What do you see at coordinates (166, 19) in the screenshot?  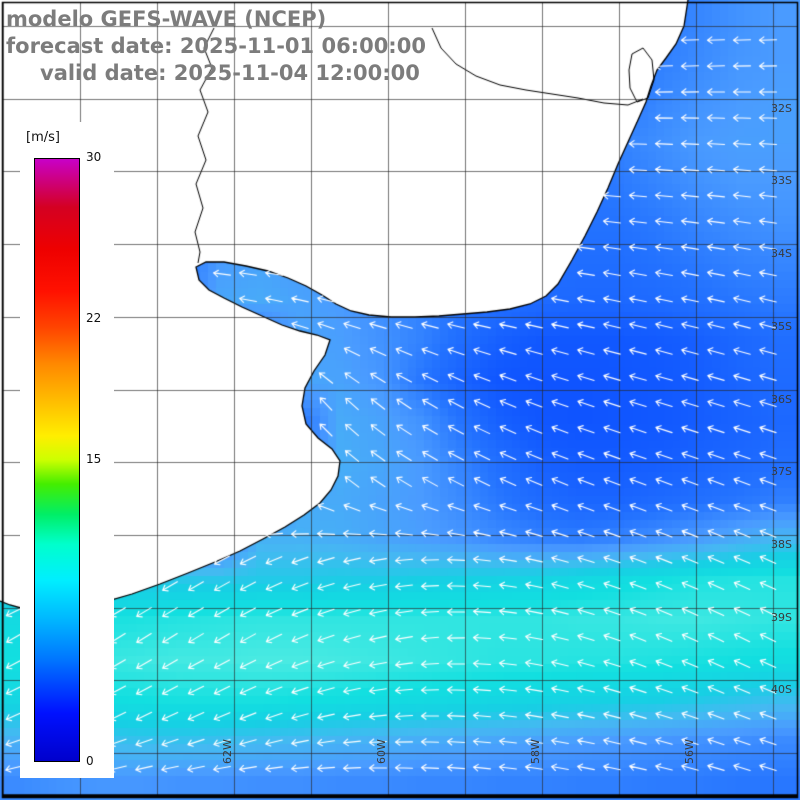 I see `model-title: modelo GEFS-WAVE (NCEP)` at bounding box center [166, 19].